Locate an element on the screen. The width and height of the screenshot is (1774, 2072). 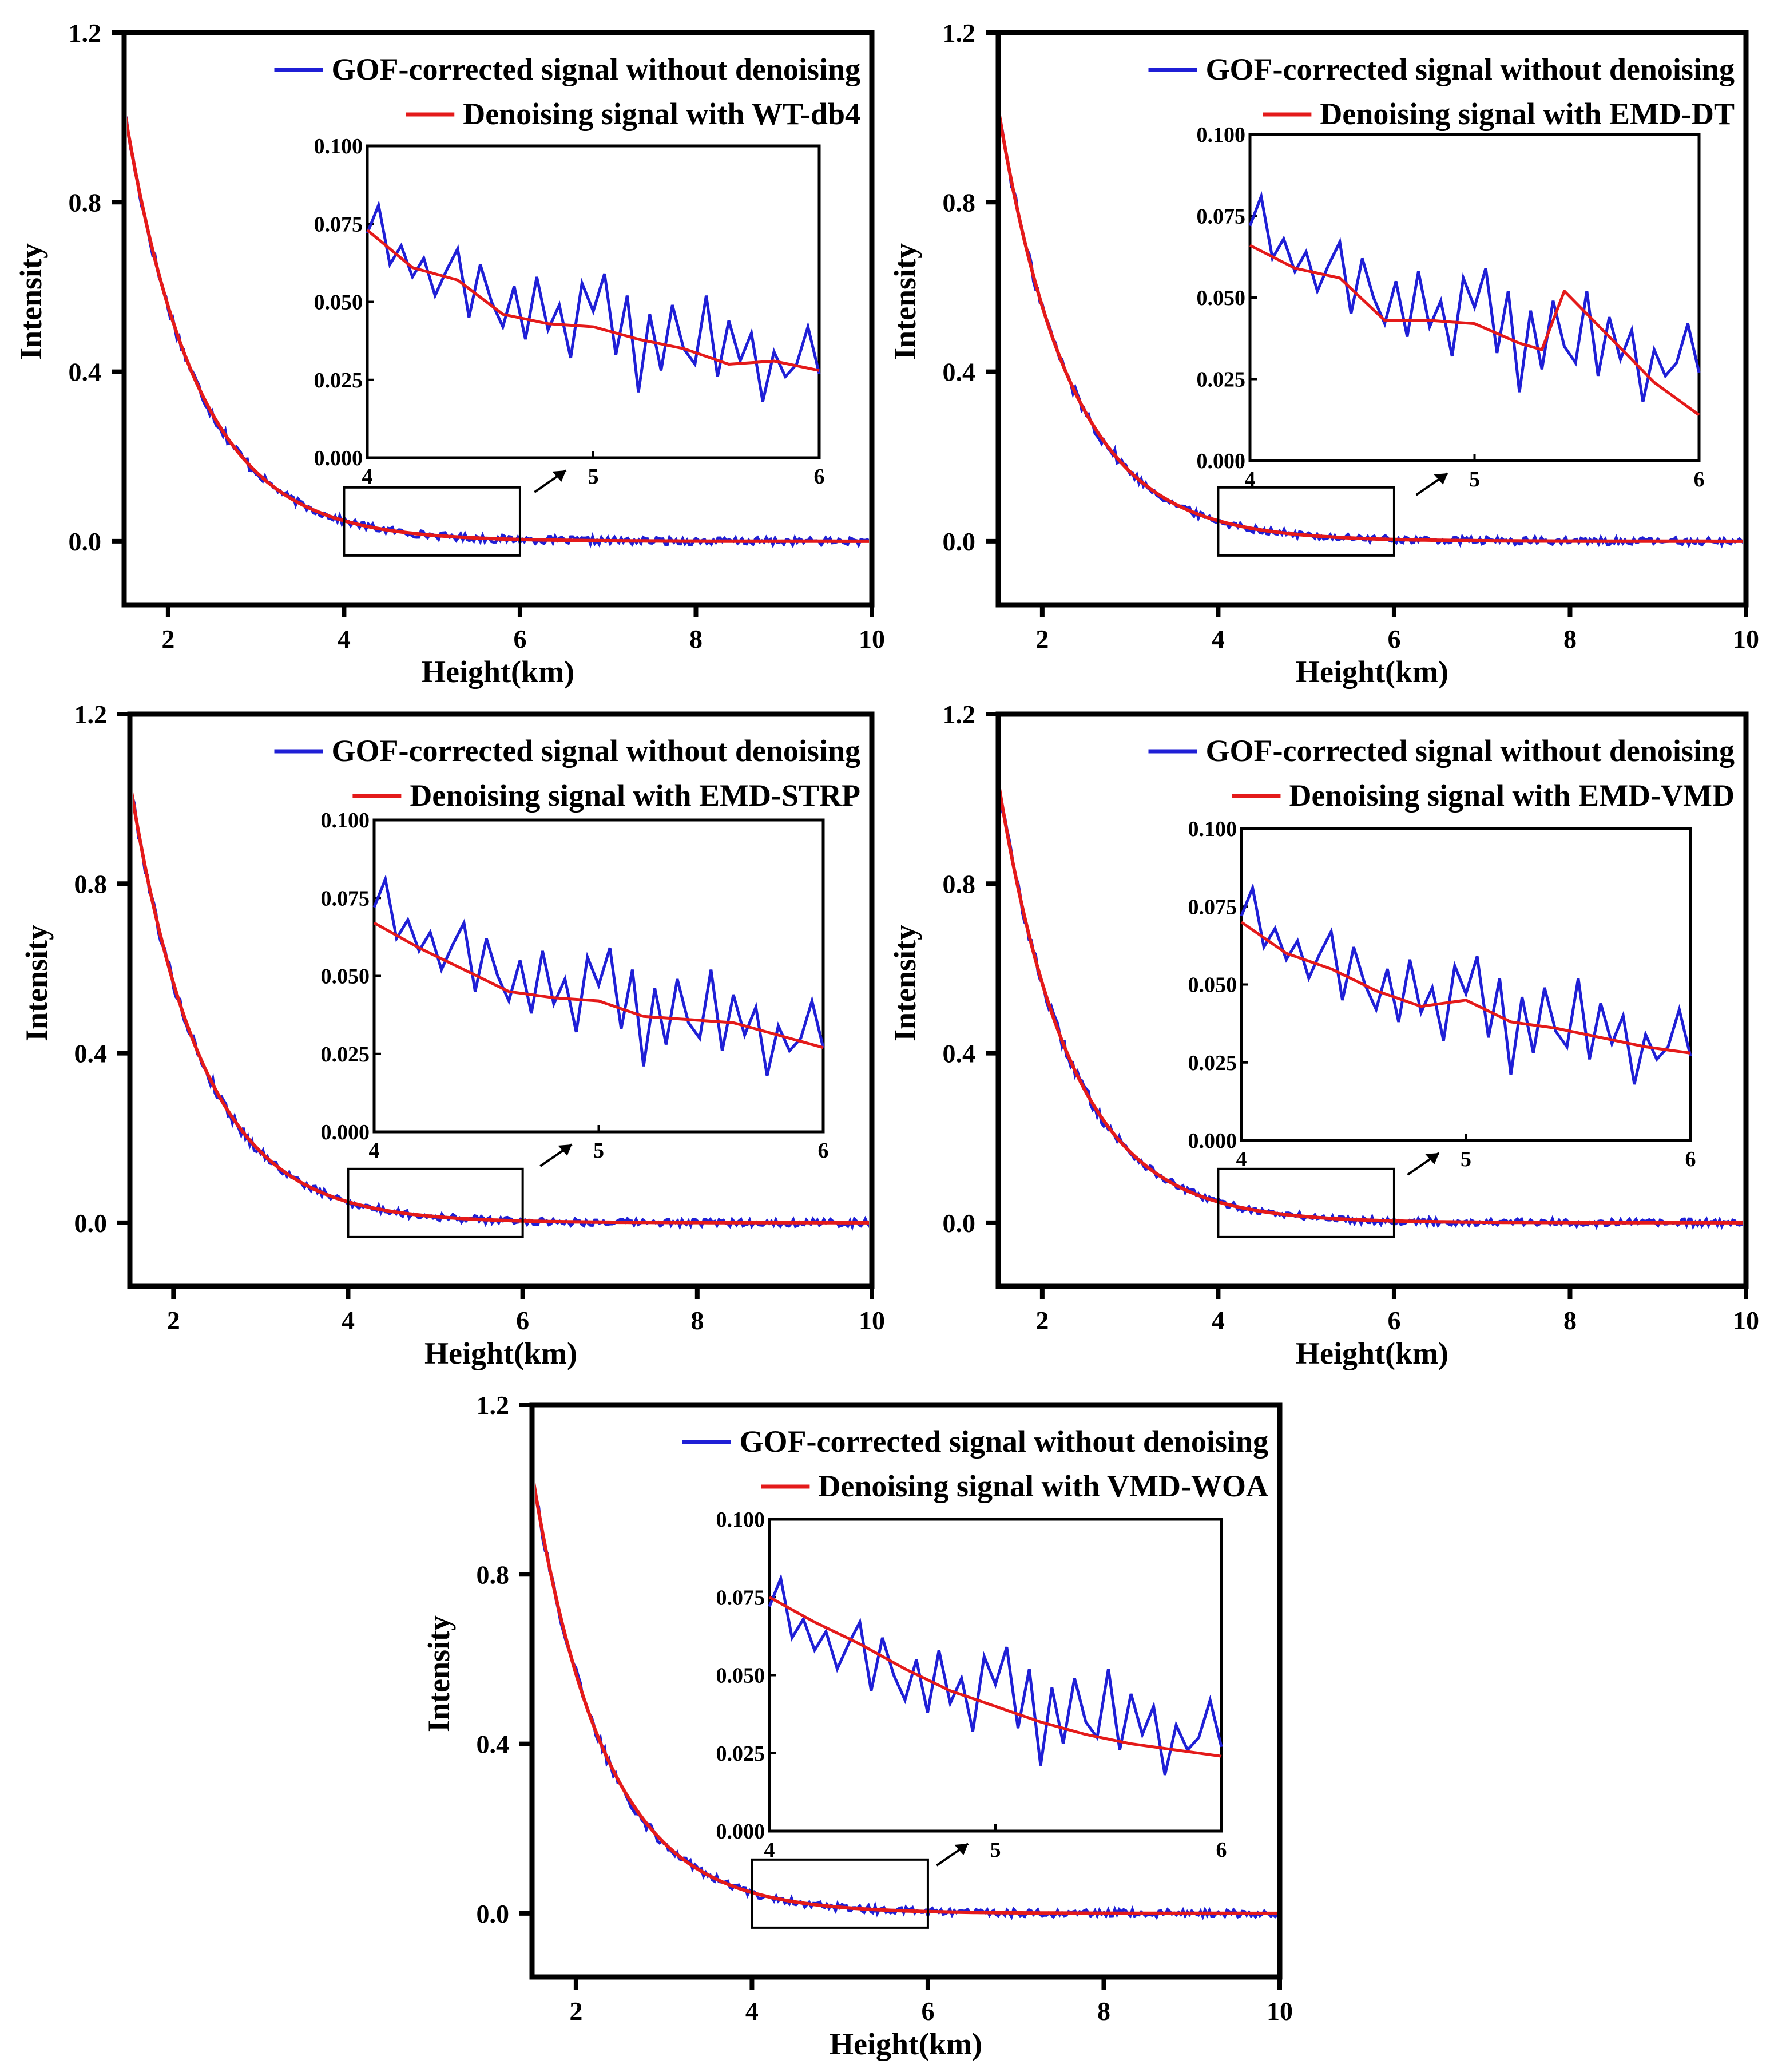
x-tick-label: 10 is located at coordinates (1280, 2011).